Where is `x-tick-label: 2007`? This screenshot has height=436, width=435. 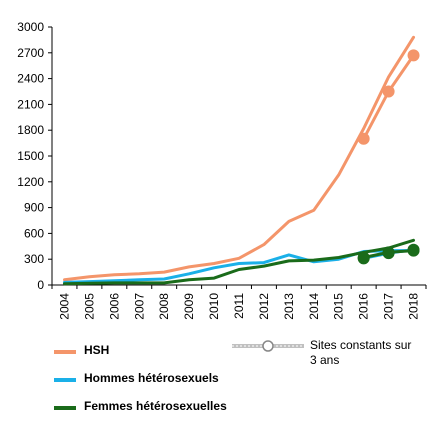 x-tick-label: 2007 is located at coordinates (139, 306).